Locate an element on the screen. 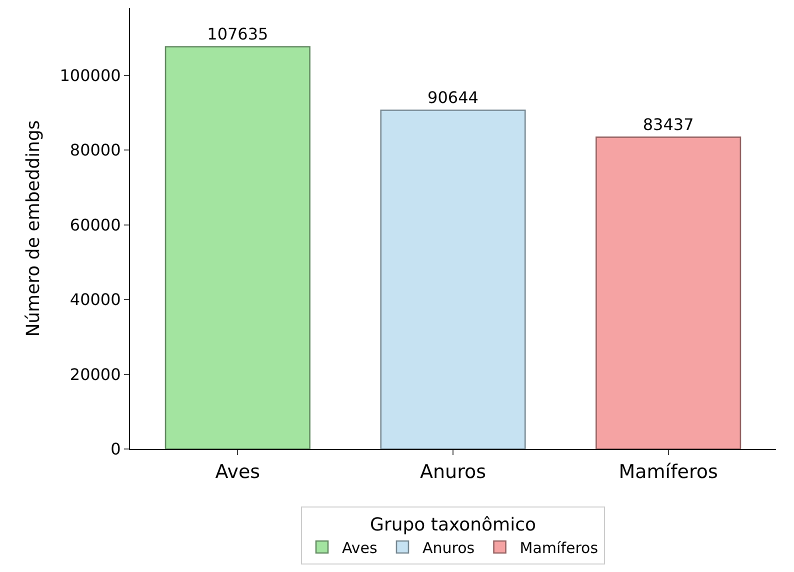  data-label: 107635 is located at coordinates (237, 34).